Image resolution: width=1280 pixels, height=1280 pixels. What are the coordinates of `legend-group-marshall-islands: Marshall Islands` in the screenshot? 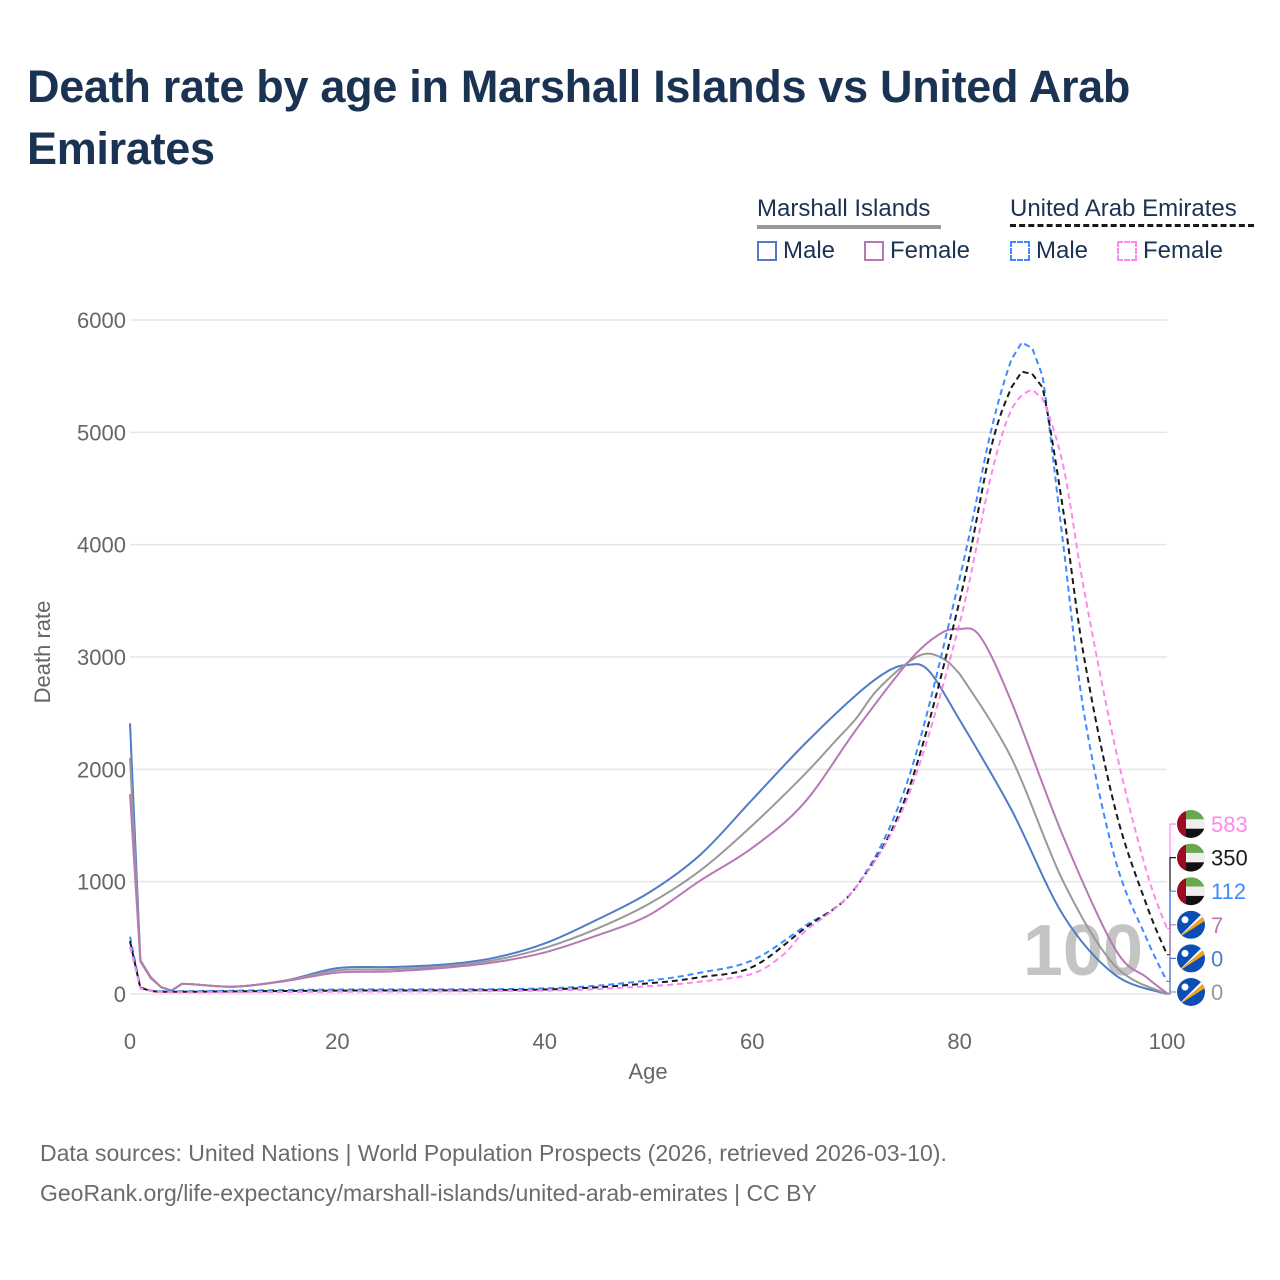 It's located at (844, 208).